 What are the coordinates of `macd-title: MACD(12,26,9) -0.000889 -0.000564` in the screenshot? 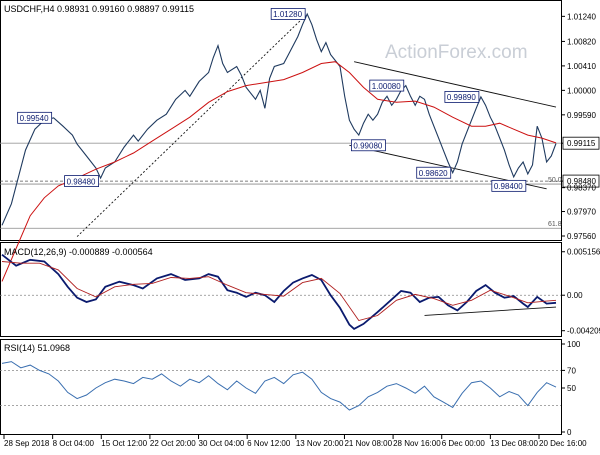 It's located at (78, 252).